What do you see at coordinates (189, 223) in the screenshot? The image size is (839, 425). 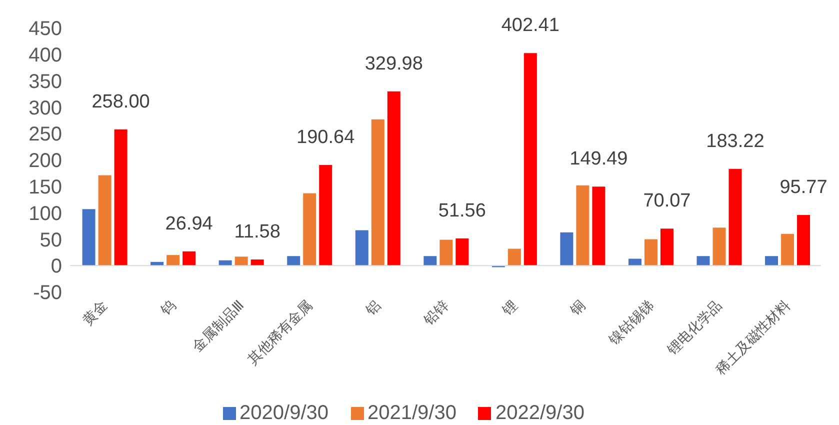 I see `data-label: 26.94` at bounding box center [189, 223].